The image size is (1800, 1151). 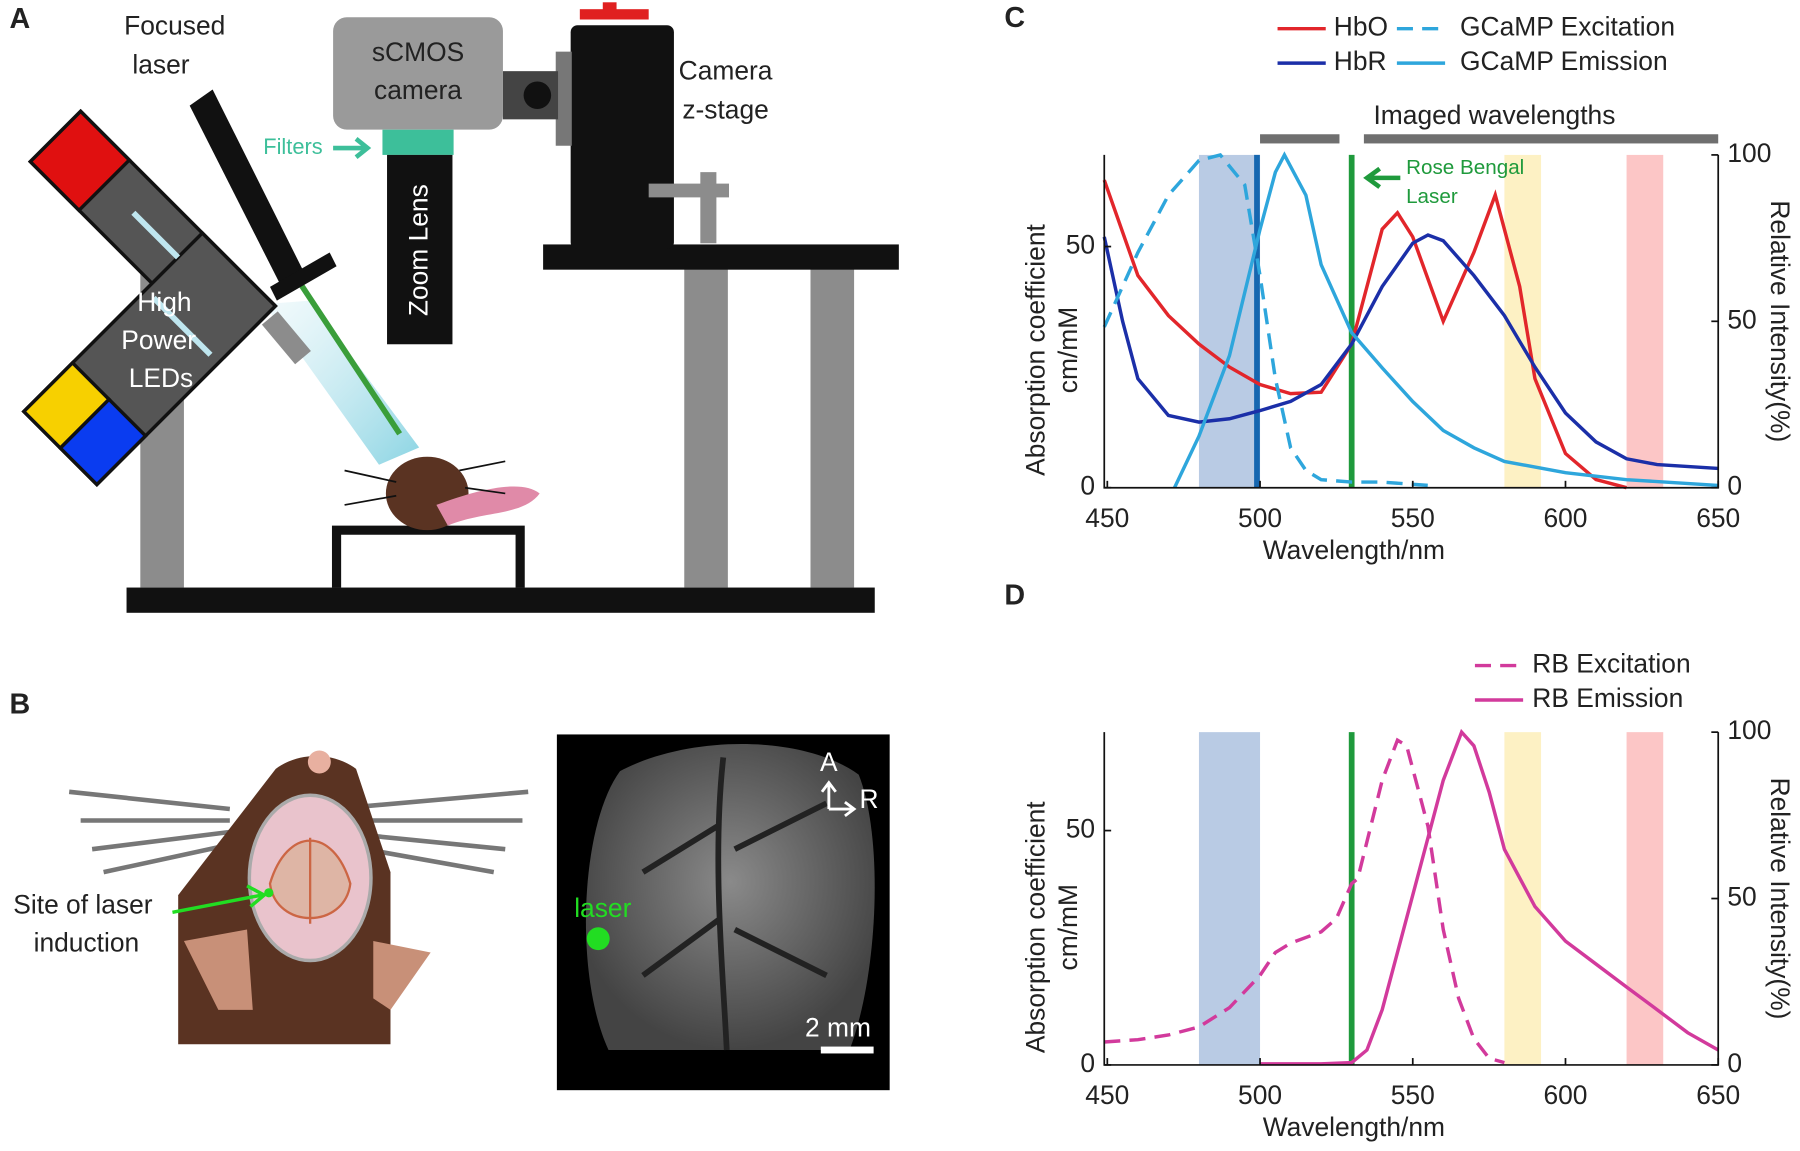 What do you see at coordinates (420, 249) in the screenshot?
I see `zoom-lens` at bounding box center [420, 249].